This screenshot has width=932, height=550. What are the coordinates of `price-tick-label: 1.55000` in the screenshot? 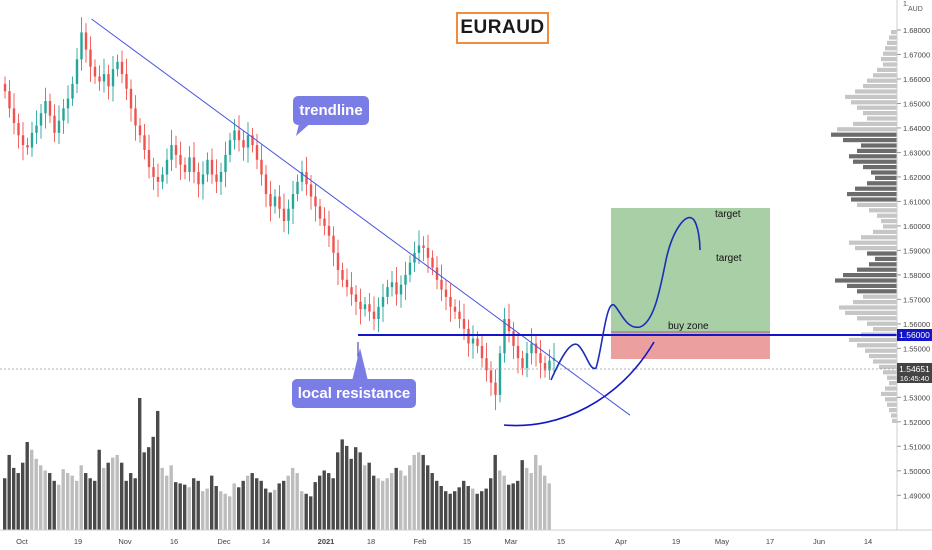 It's located at (916, 348).